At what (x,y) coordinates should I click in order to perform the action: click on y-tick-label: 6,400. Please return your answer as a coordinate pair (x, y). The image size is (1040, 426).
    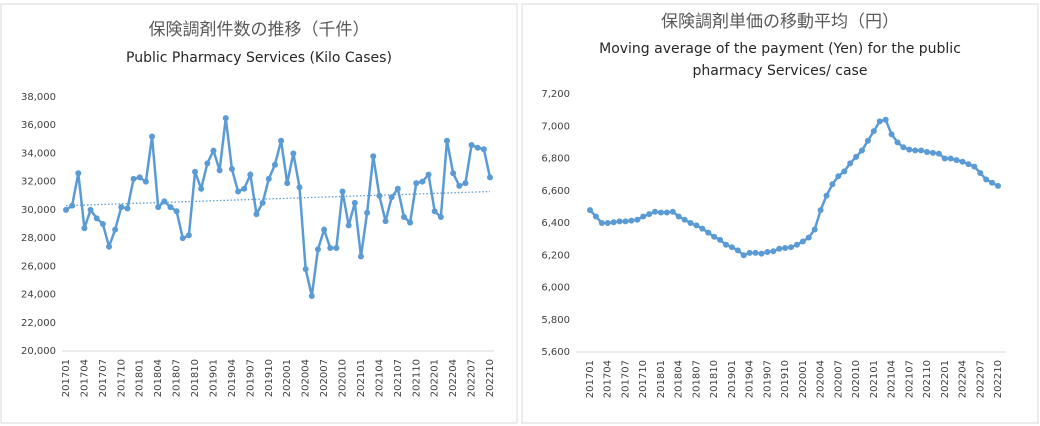
    Looking at the image, I should click on (555, 223).